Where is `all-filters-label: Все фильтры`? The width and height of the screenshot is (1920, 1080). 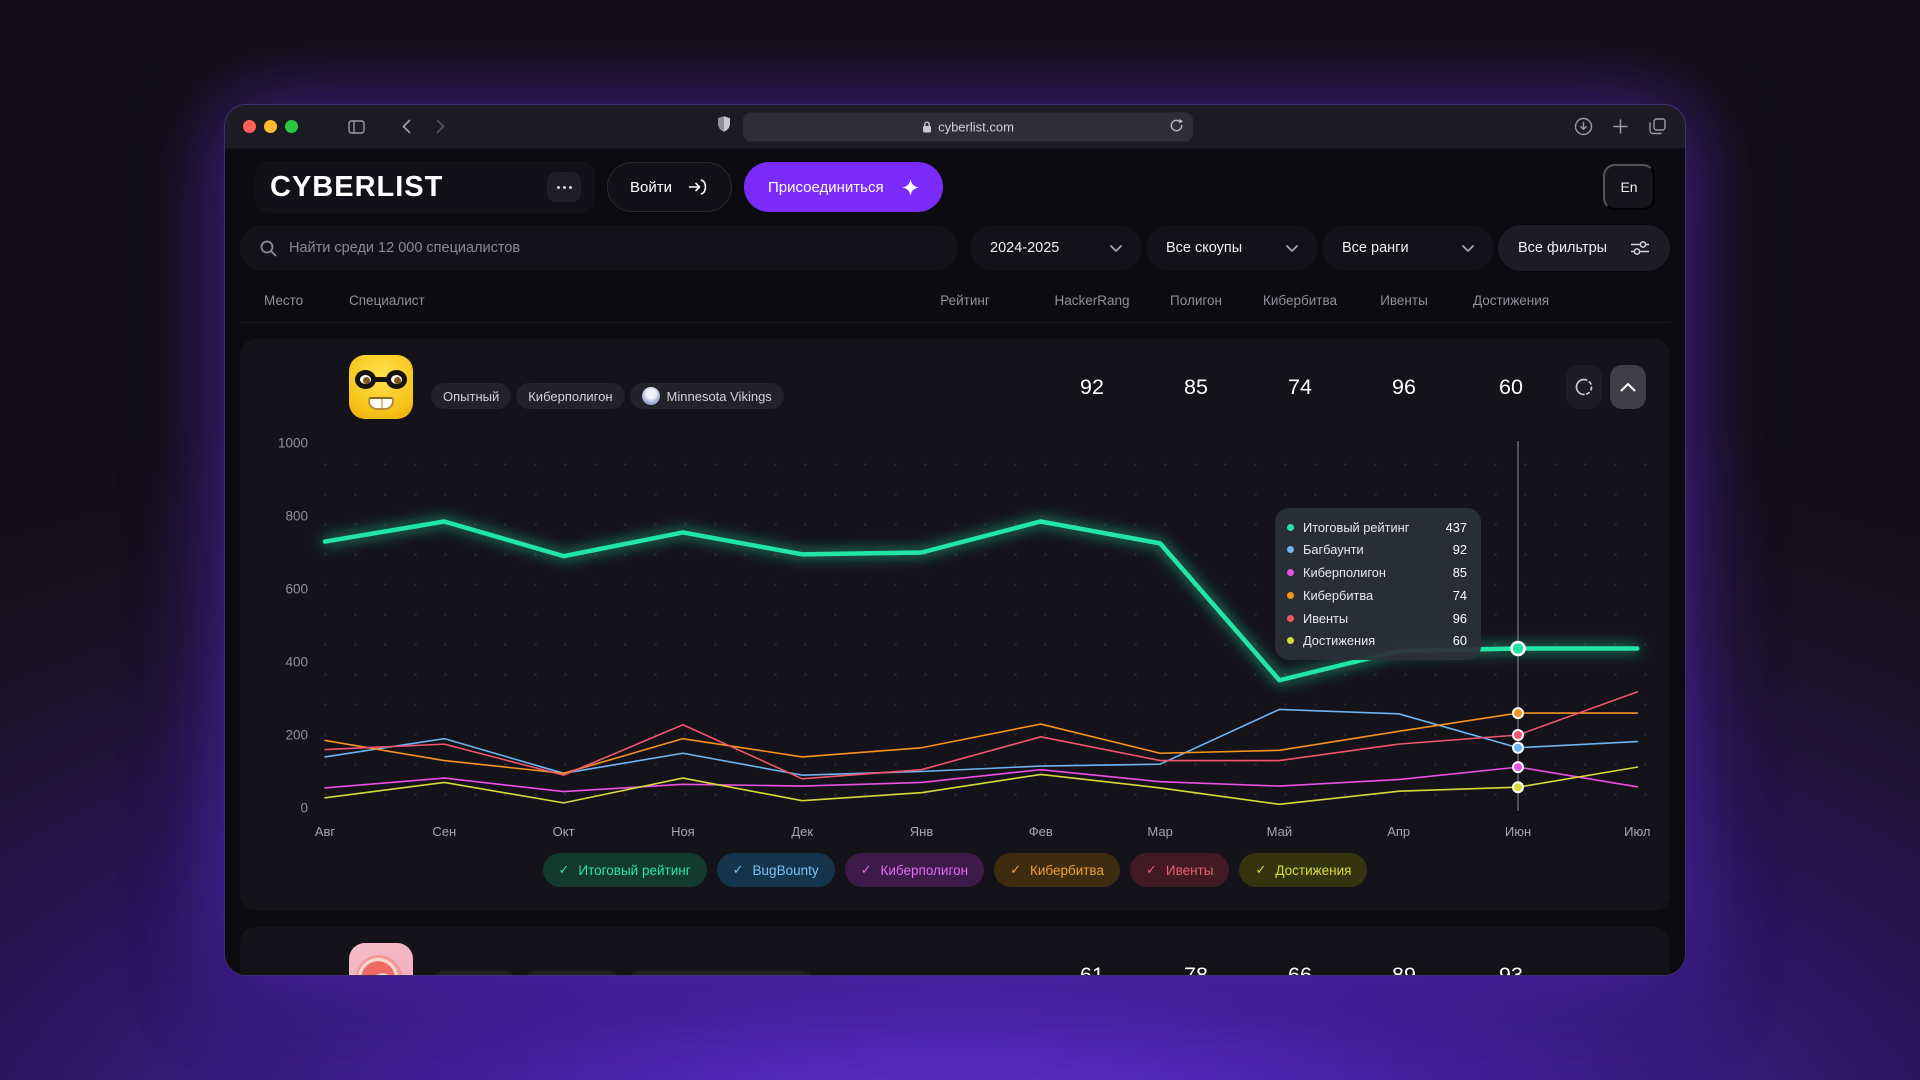
all-filters-label: Все фильтры is located at coordinates (1563, 248).